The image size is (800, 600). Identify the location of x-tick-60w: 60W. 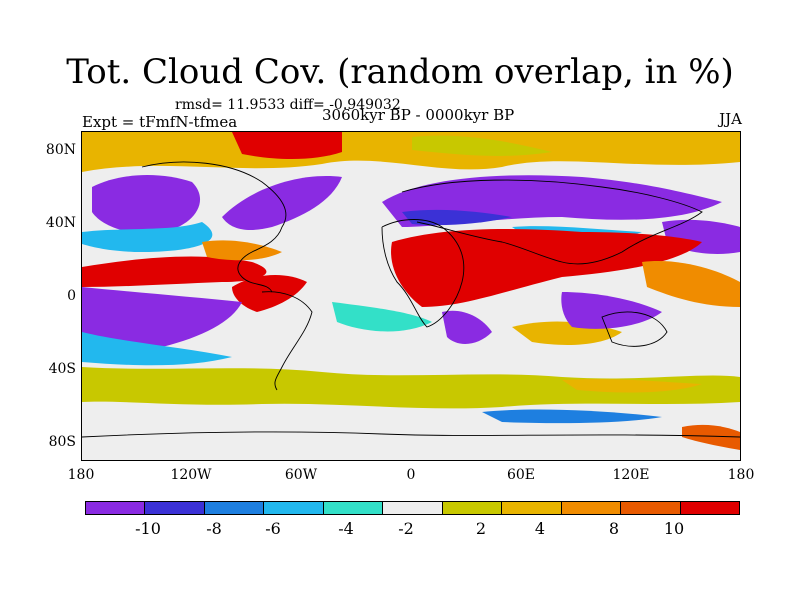
(301, 475).